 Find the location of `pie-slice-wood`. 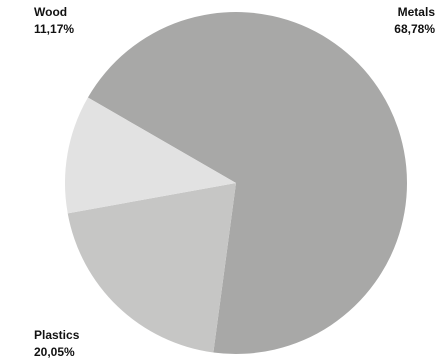

pie-slice-wood is located at coordinates (150, 155).